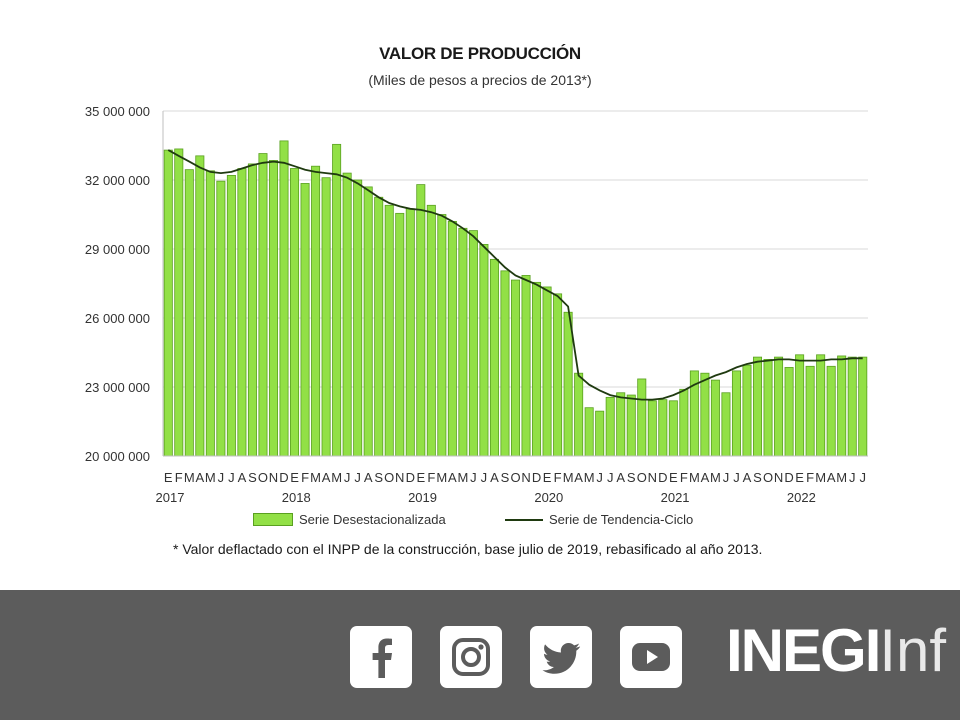 This screenshot has width=960, height=720. Describe the element at coordinates (117, 111) in the screenshot. I see `y-tick-label: 35 000 000` at that location.